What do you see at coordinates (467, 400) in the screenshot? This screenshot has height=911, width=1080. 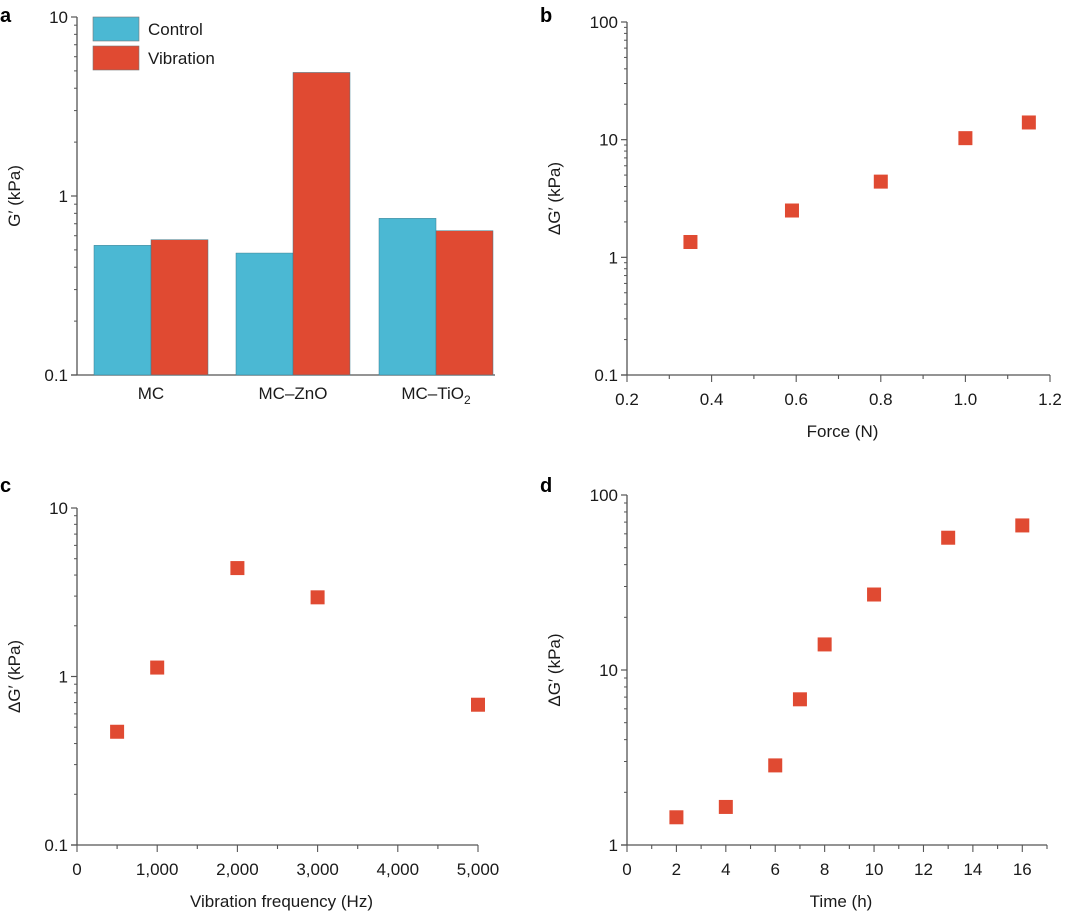 I see `x-tick-label-subscript: 2` at bounding box center [467, 400].